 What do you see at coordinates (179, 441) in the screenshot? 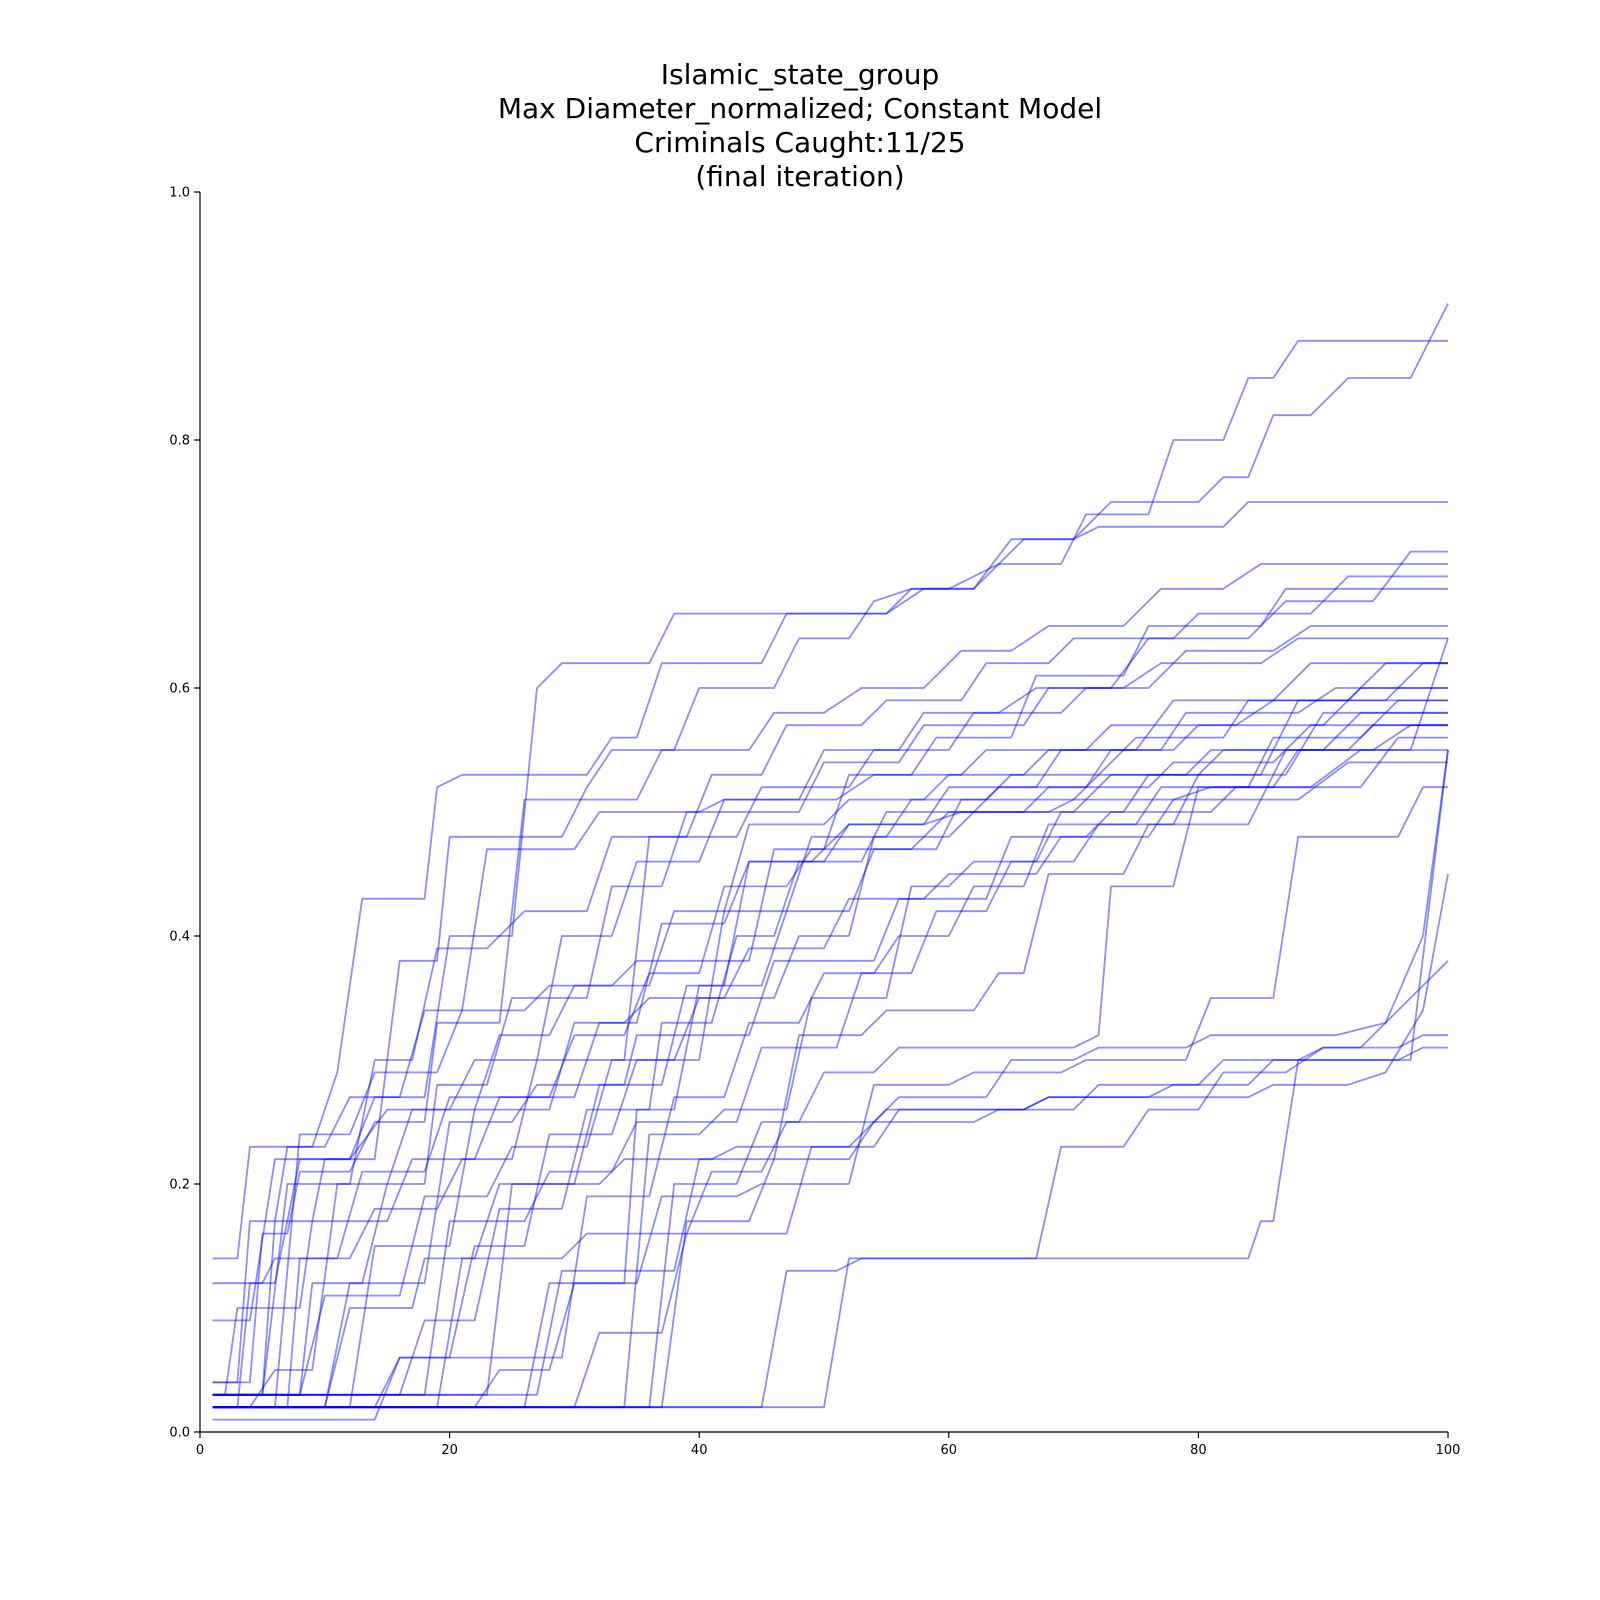
I see `y-tick-label: 0.8` at bounding box center [179, 441].